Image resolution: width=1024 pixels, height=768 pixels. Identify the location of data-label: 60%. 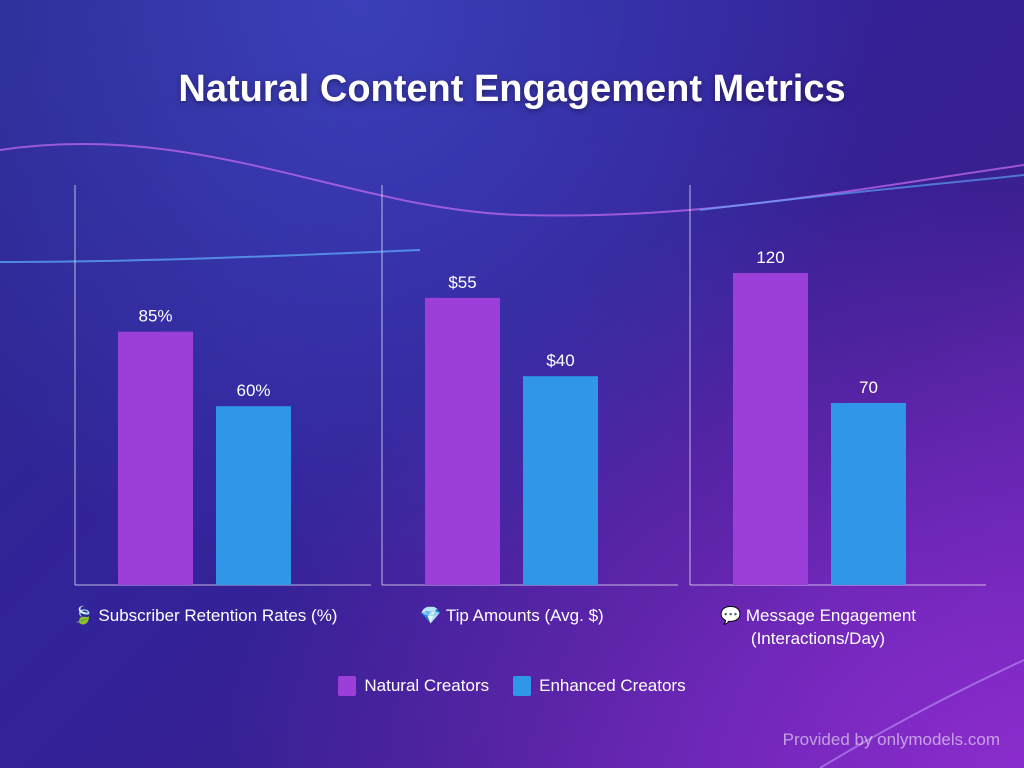
(253, 390).